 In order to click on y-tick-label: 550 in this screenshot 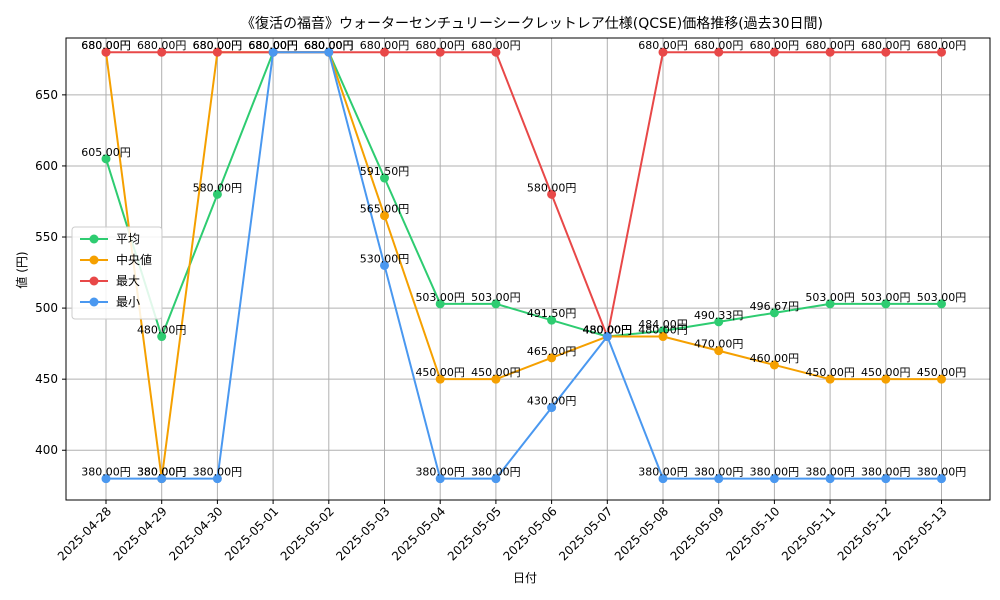, I will do `click(46, 237)`.